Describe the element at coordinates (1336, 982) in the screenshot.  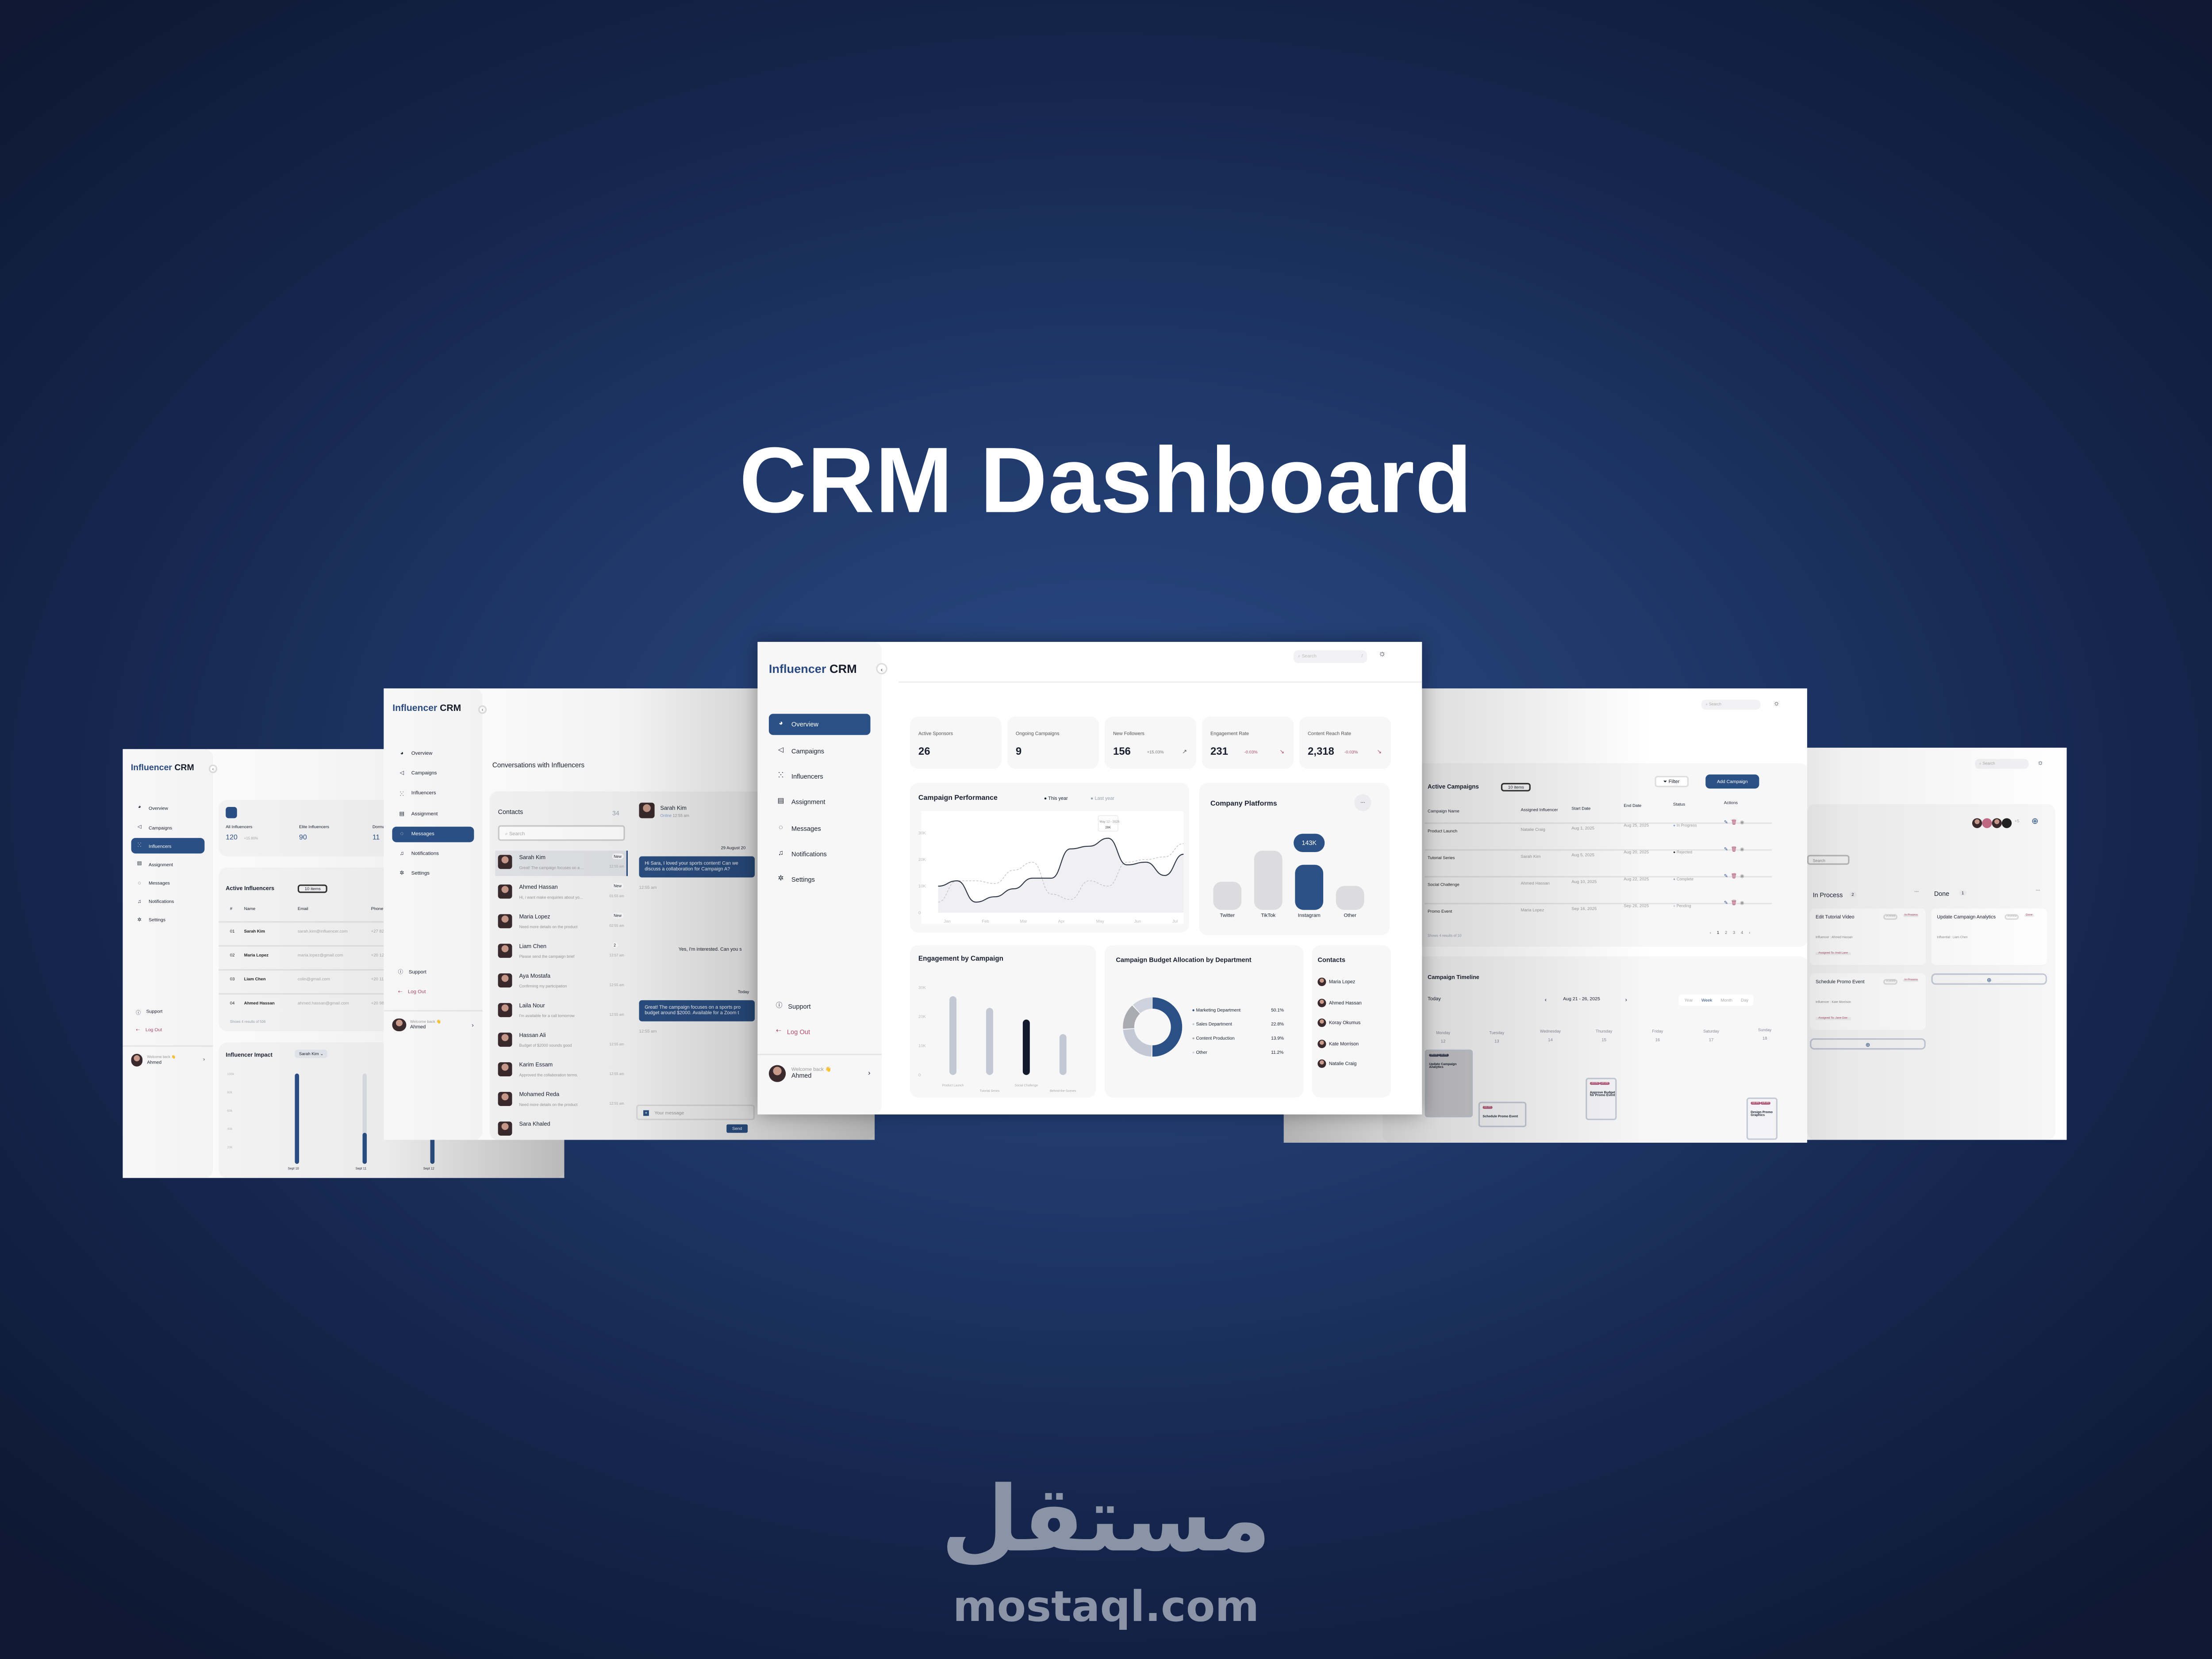
I see `contact-item: Maria Lopez` at that location.